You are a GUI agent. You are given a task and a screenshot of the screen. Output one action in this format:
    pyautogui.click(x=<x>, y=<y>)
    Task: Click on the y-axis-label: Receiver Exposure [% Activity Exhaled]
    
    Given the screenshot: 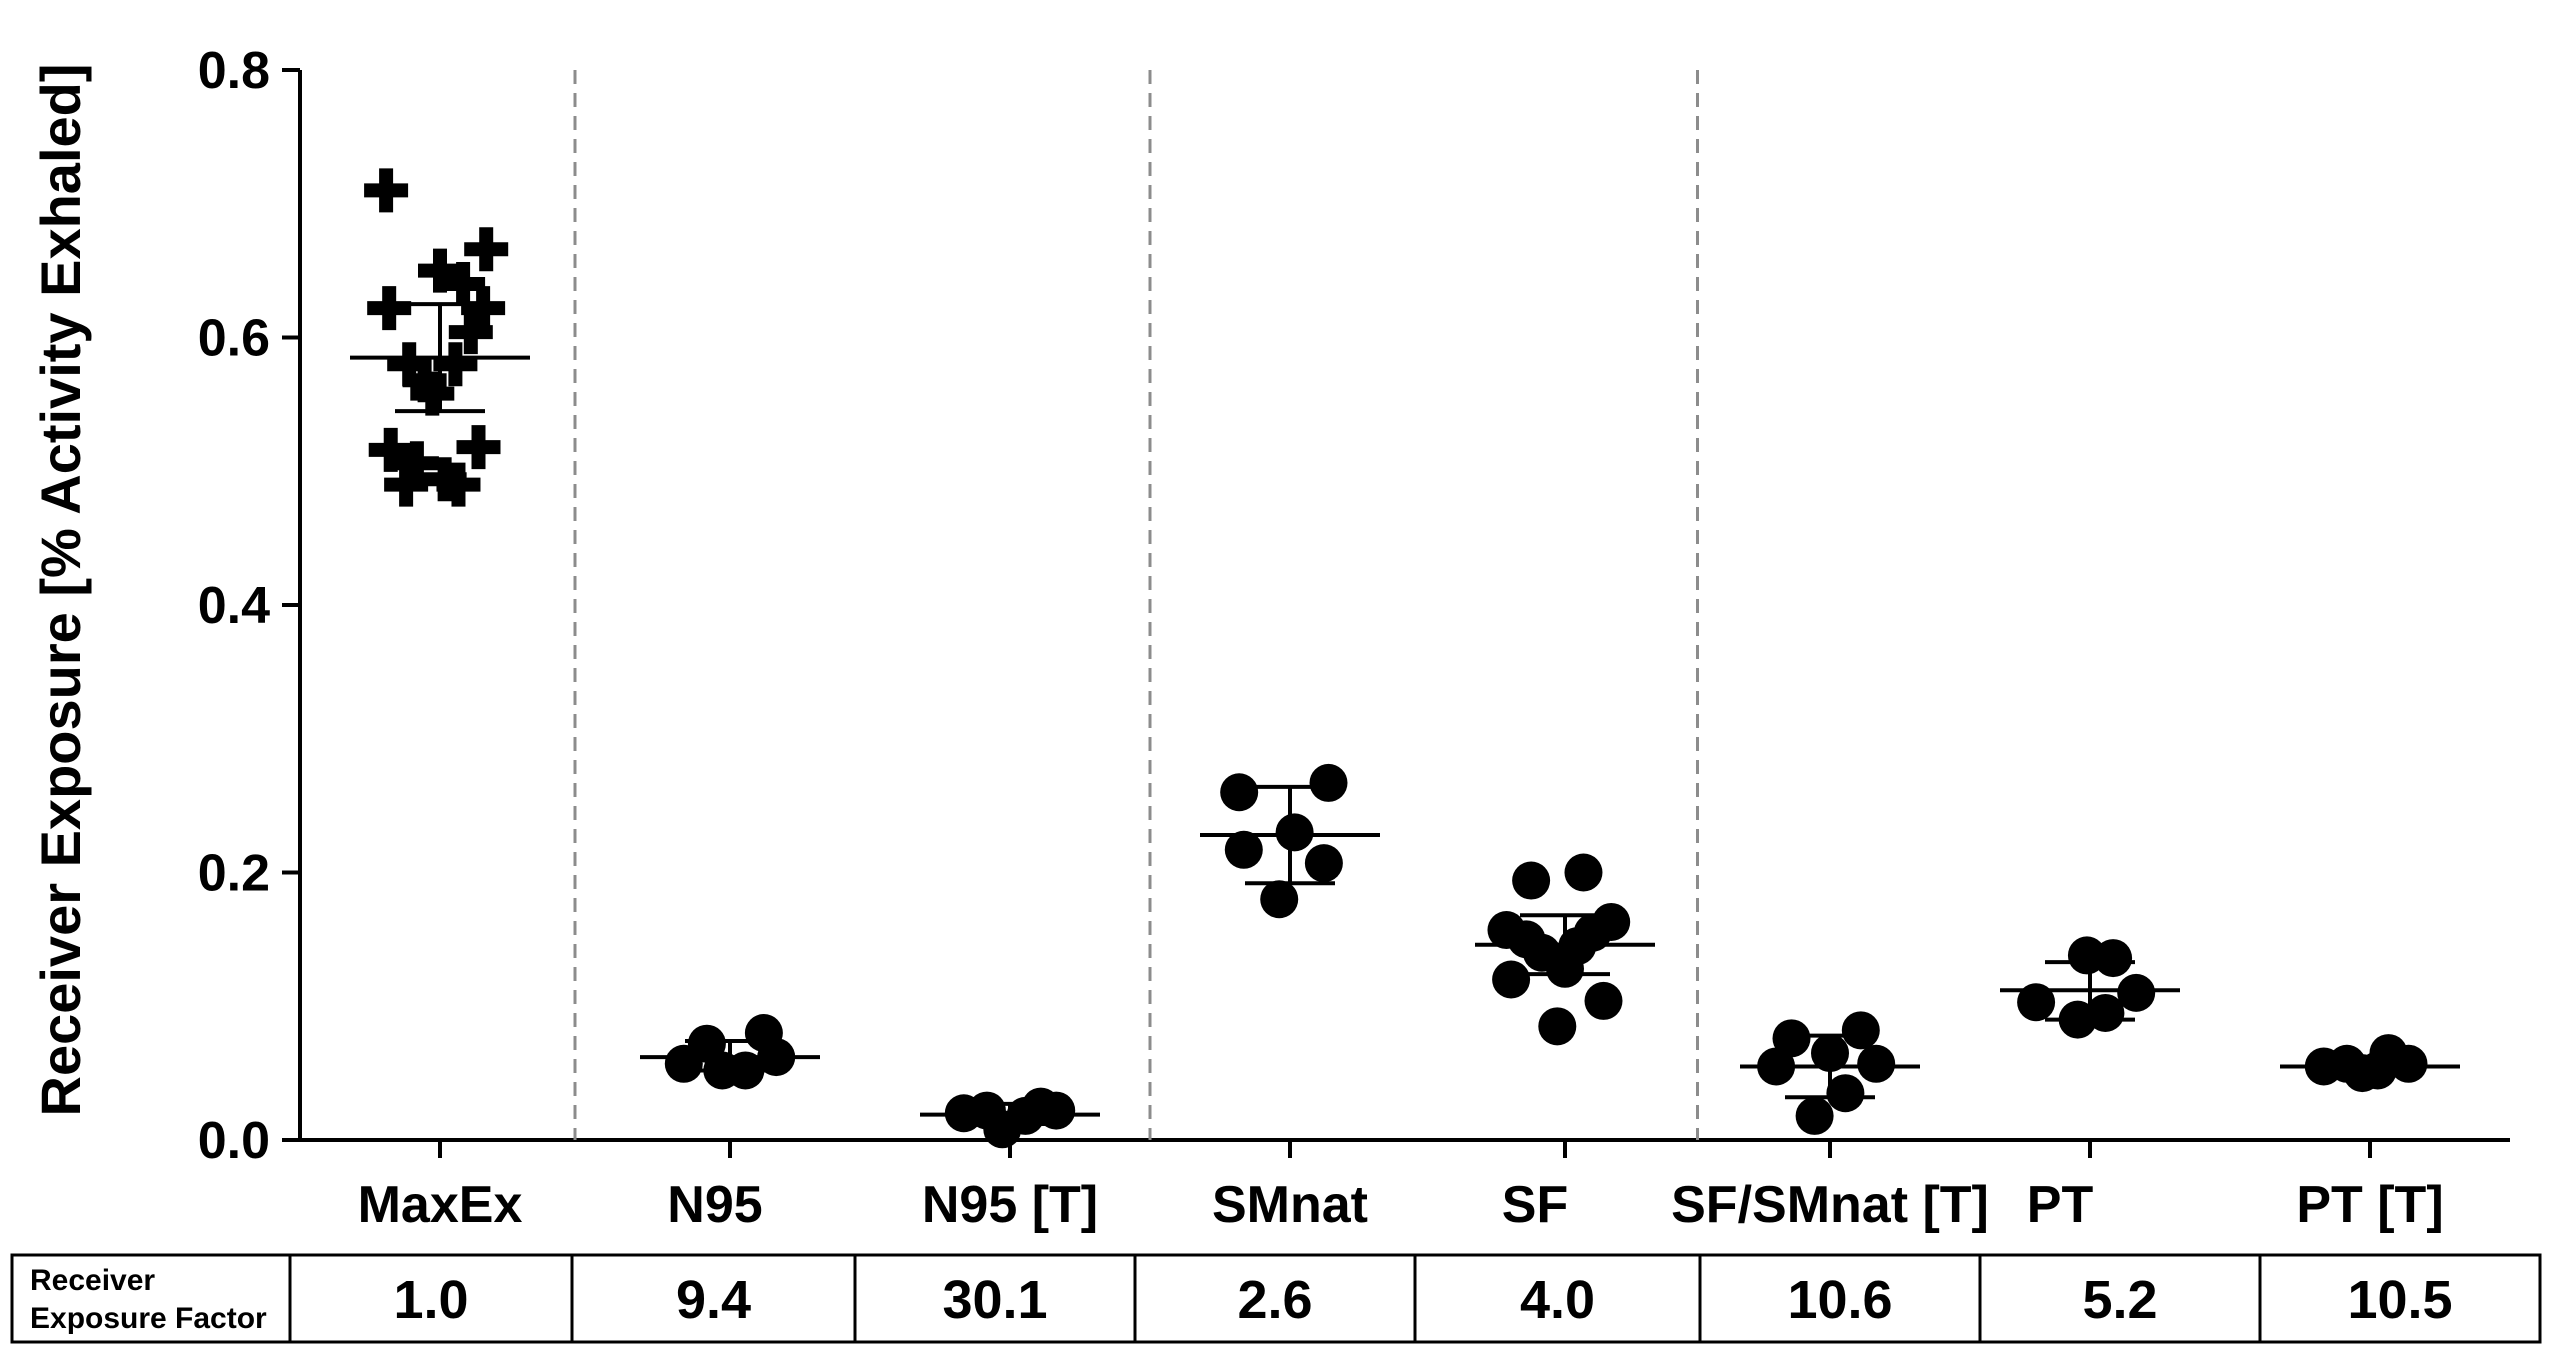 What is the action you would take?
    pyautogui.click(x=60, y=589)
    